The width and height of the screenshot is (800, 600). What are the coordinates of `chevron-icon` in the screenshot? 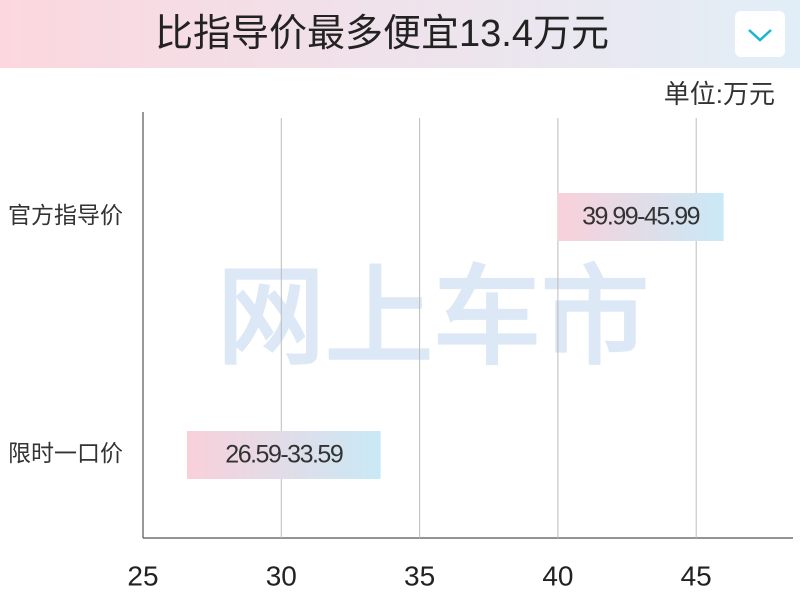 It's located at (760, 35).